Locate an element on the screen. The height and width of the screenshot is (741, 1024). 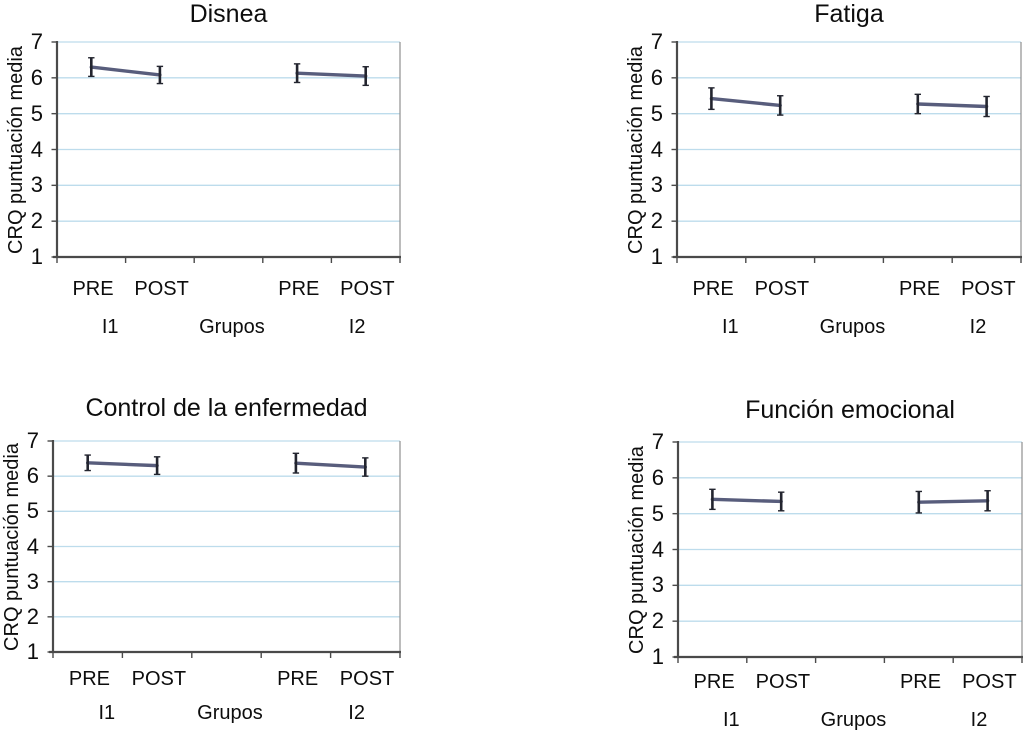
chart-title: Función emocional is located at coordinates (850, 410).